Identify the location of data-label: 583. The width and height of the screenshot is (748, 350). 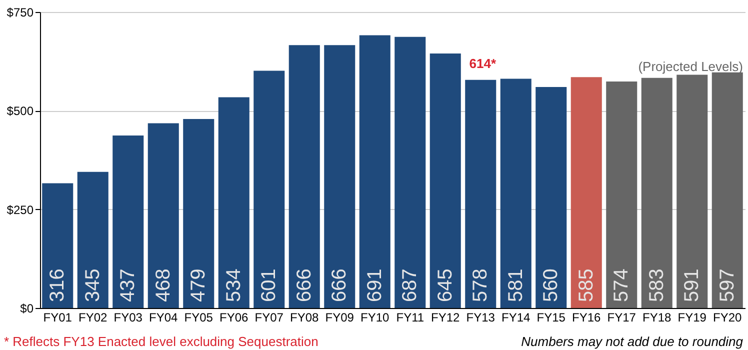
(657, 285).